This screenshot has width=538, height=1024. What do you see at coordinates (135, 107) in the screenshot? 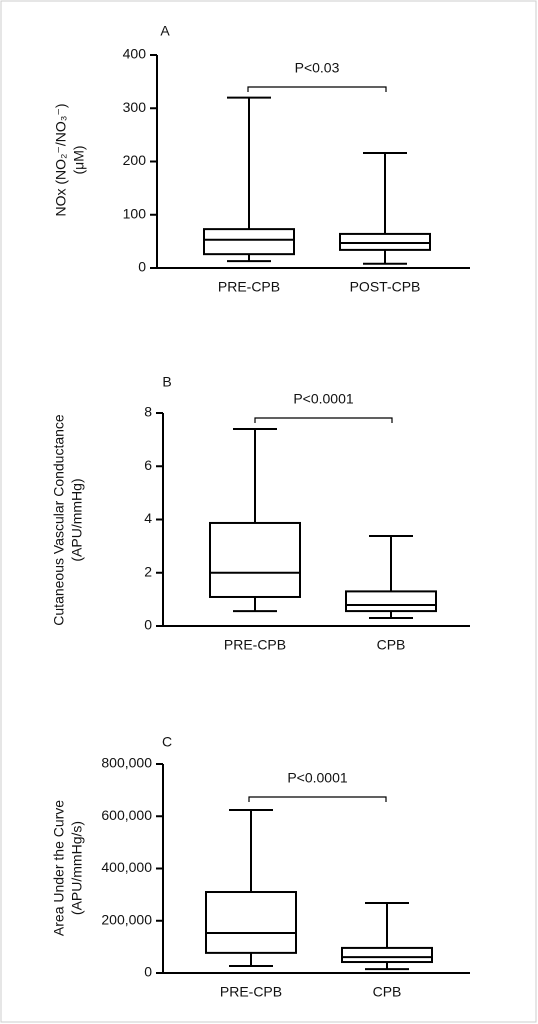
I see `y-tick-label: 300` at bounding box center [135, 107].